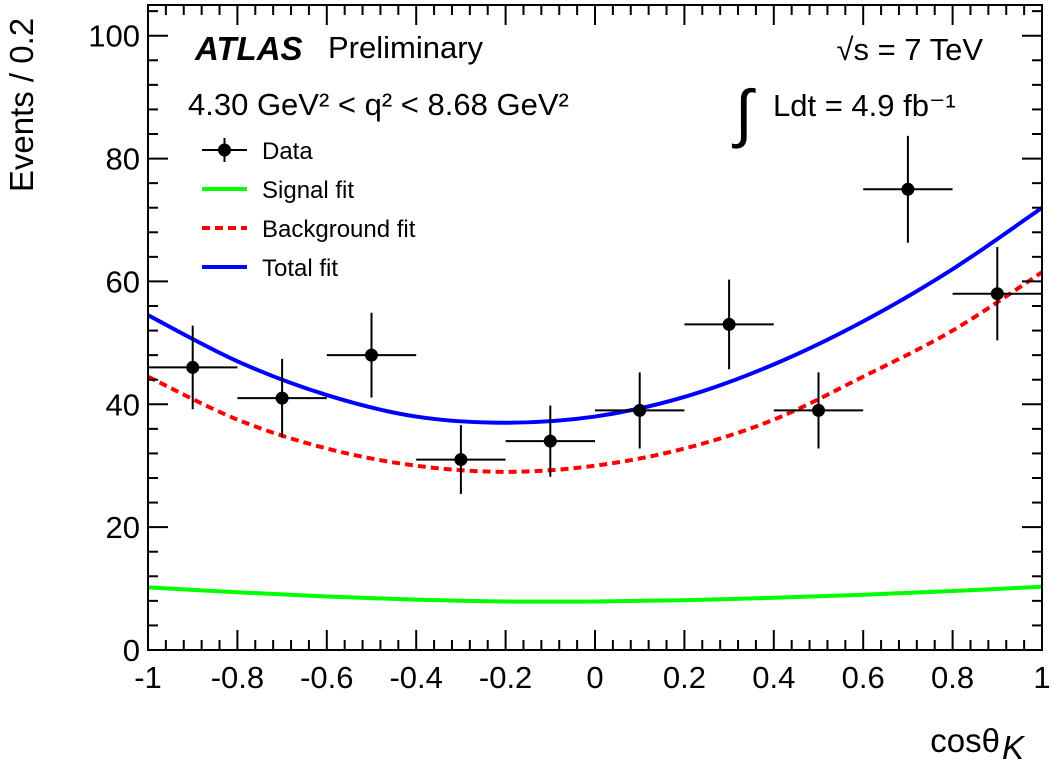  I want to click on x-tick-label: 0.6, so click(863, 677).